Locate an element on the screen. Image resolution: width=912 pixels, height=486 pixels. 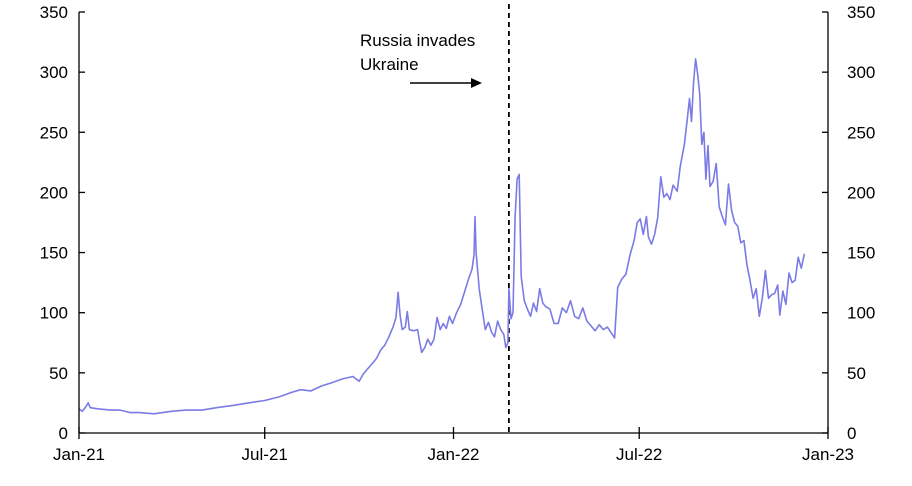
y-tick-label-left: 50 is located at coordinates (58, 373).